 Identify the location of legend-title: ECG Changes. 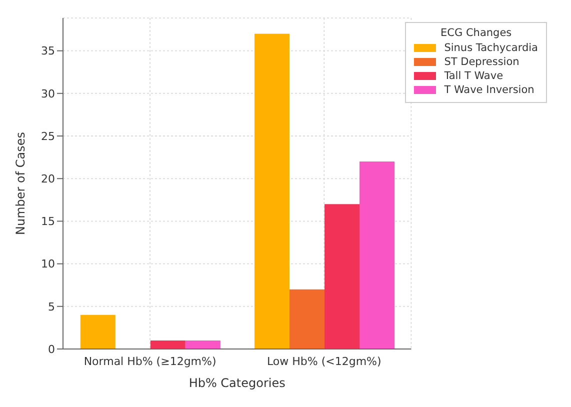
(476, 33).